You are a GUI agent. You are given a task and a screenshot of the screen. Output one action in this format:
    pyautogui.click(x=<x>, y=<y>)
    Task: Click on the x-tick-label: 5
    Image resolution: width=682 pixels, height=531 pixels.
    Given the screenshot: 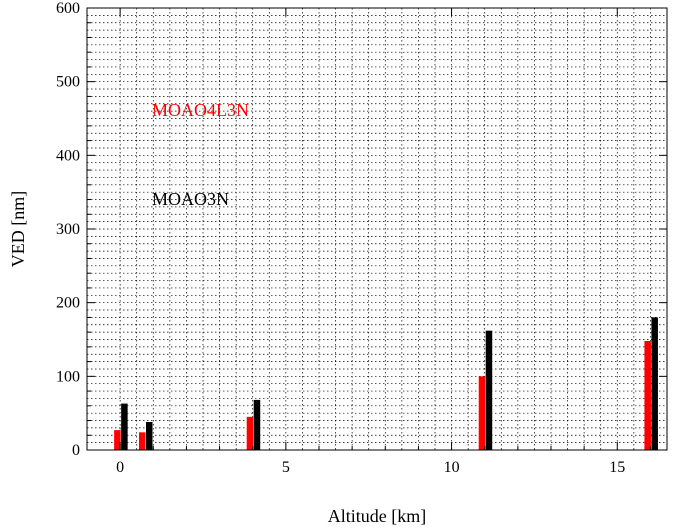 What is the action you would take?
    pyautogui.click(x=286, y=467)
    